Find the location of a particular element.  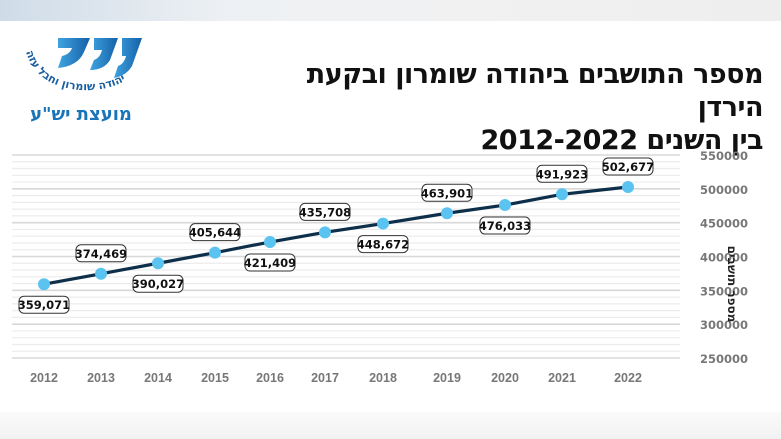

y-tick-label: 400000 is located at coordinates (724, 258).